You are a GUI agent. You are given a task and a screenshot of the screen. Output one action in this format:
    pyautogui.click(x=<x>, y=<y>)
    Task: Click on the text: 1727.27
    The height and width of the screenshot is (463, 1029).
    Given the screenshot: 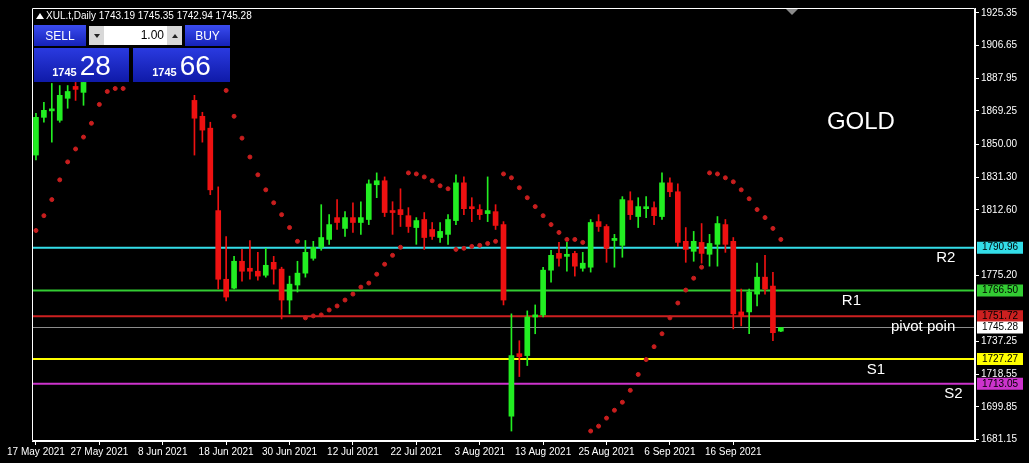 What is the action you would take?
    pyautogui.click(x=1000, y=358)
    